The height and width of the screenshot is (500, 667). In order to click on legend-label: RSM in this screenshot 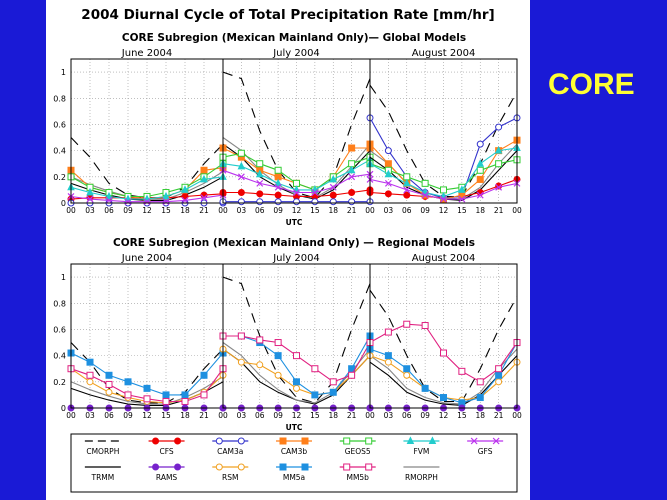, I will do `click(230, 477)`.